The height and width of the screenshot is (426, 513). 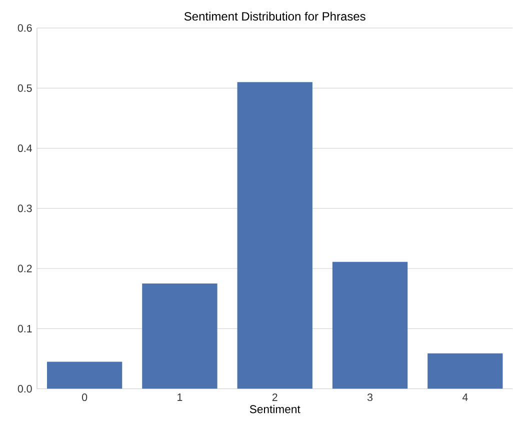 I want to click on x-tick-label: 1, so click(x=180, y=397).